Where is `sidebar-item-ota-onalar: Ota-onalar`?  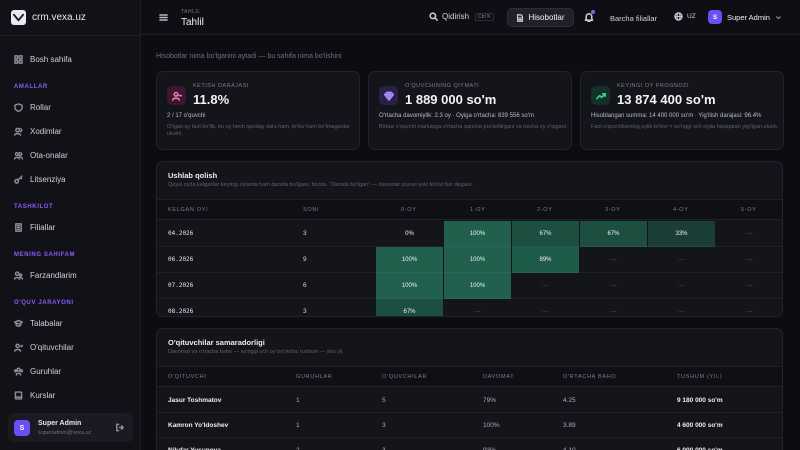 sidebar-item-ota-onalar: Ota-onalar is located at coordinates (41, 155).